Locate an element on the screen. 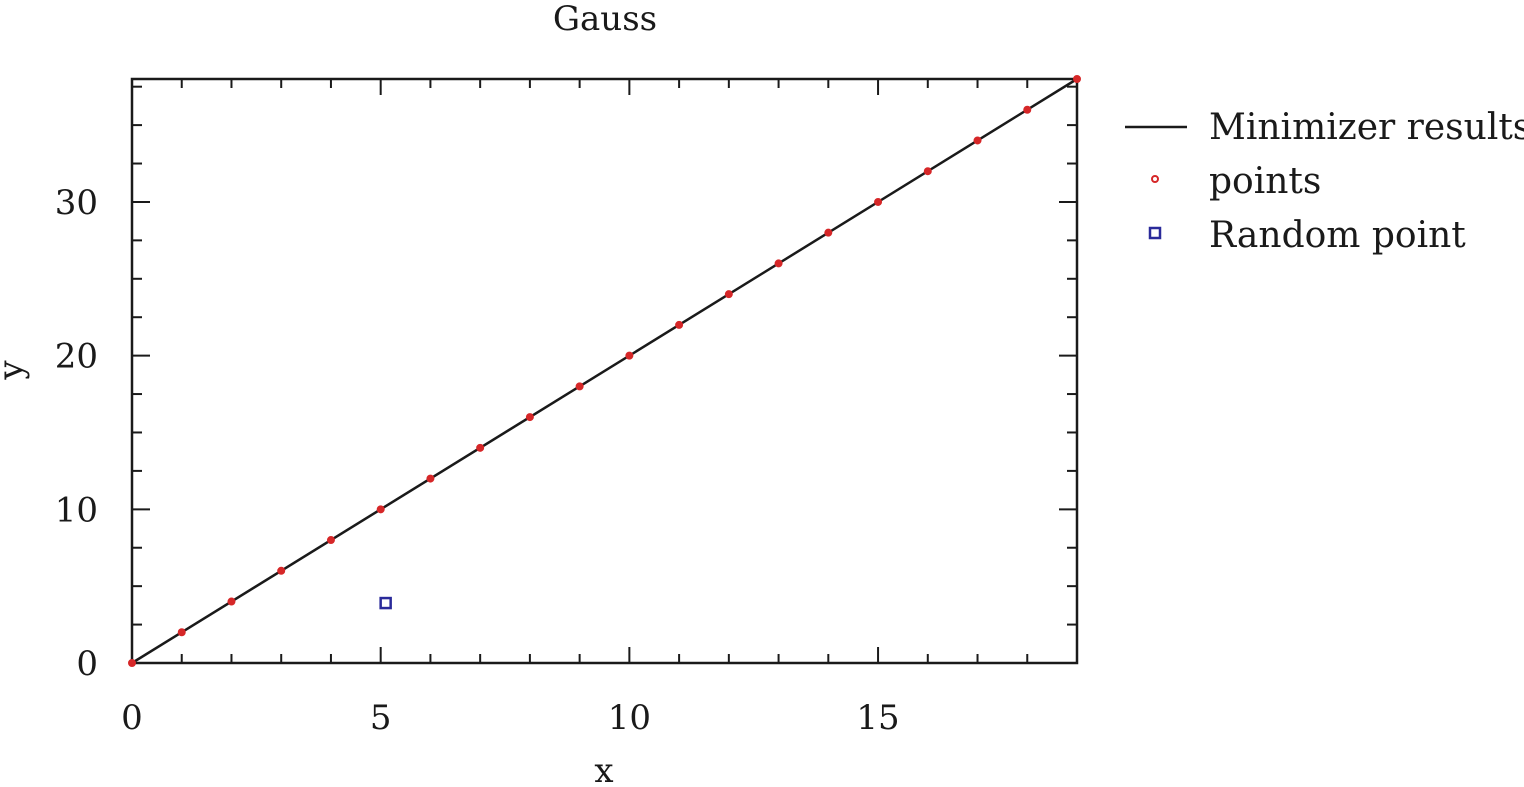 The width and height of the screenshot is (1524, 787). legend-label: Random point is located at coordinates (1337, 235).